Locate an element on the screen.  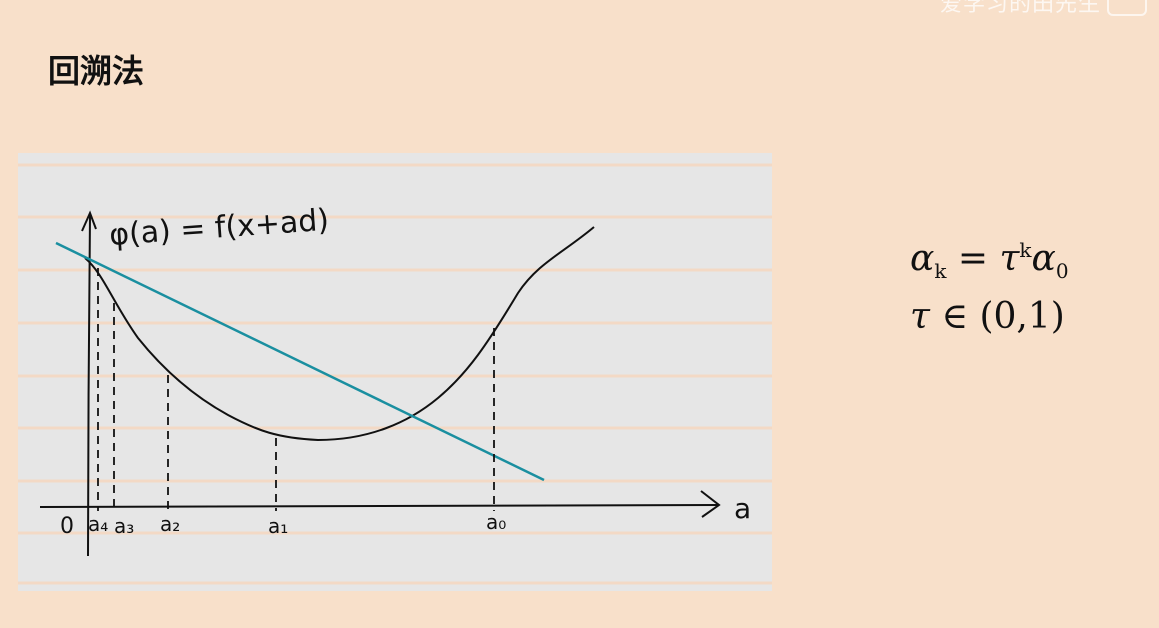
watermark-text: 爱学习的田先生 is located at coordinates (1020, 8).